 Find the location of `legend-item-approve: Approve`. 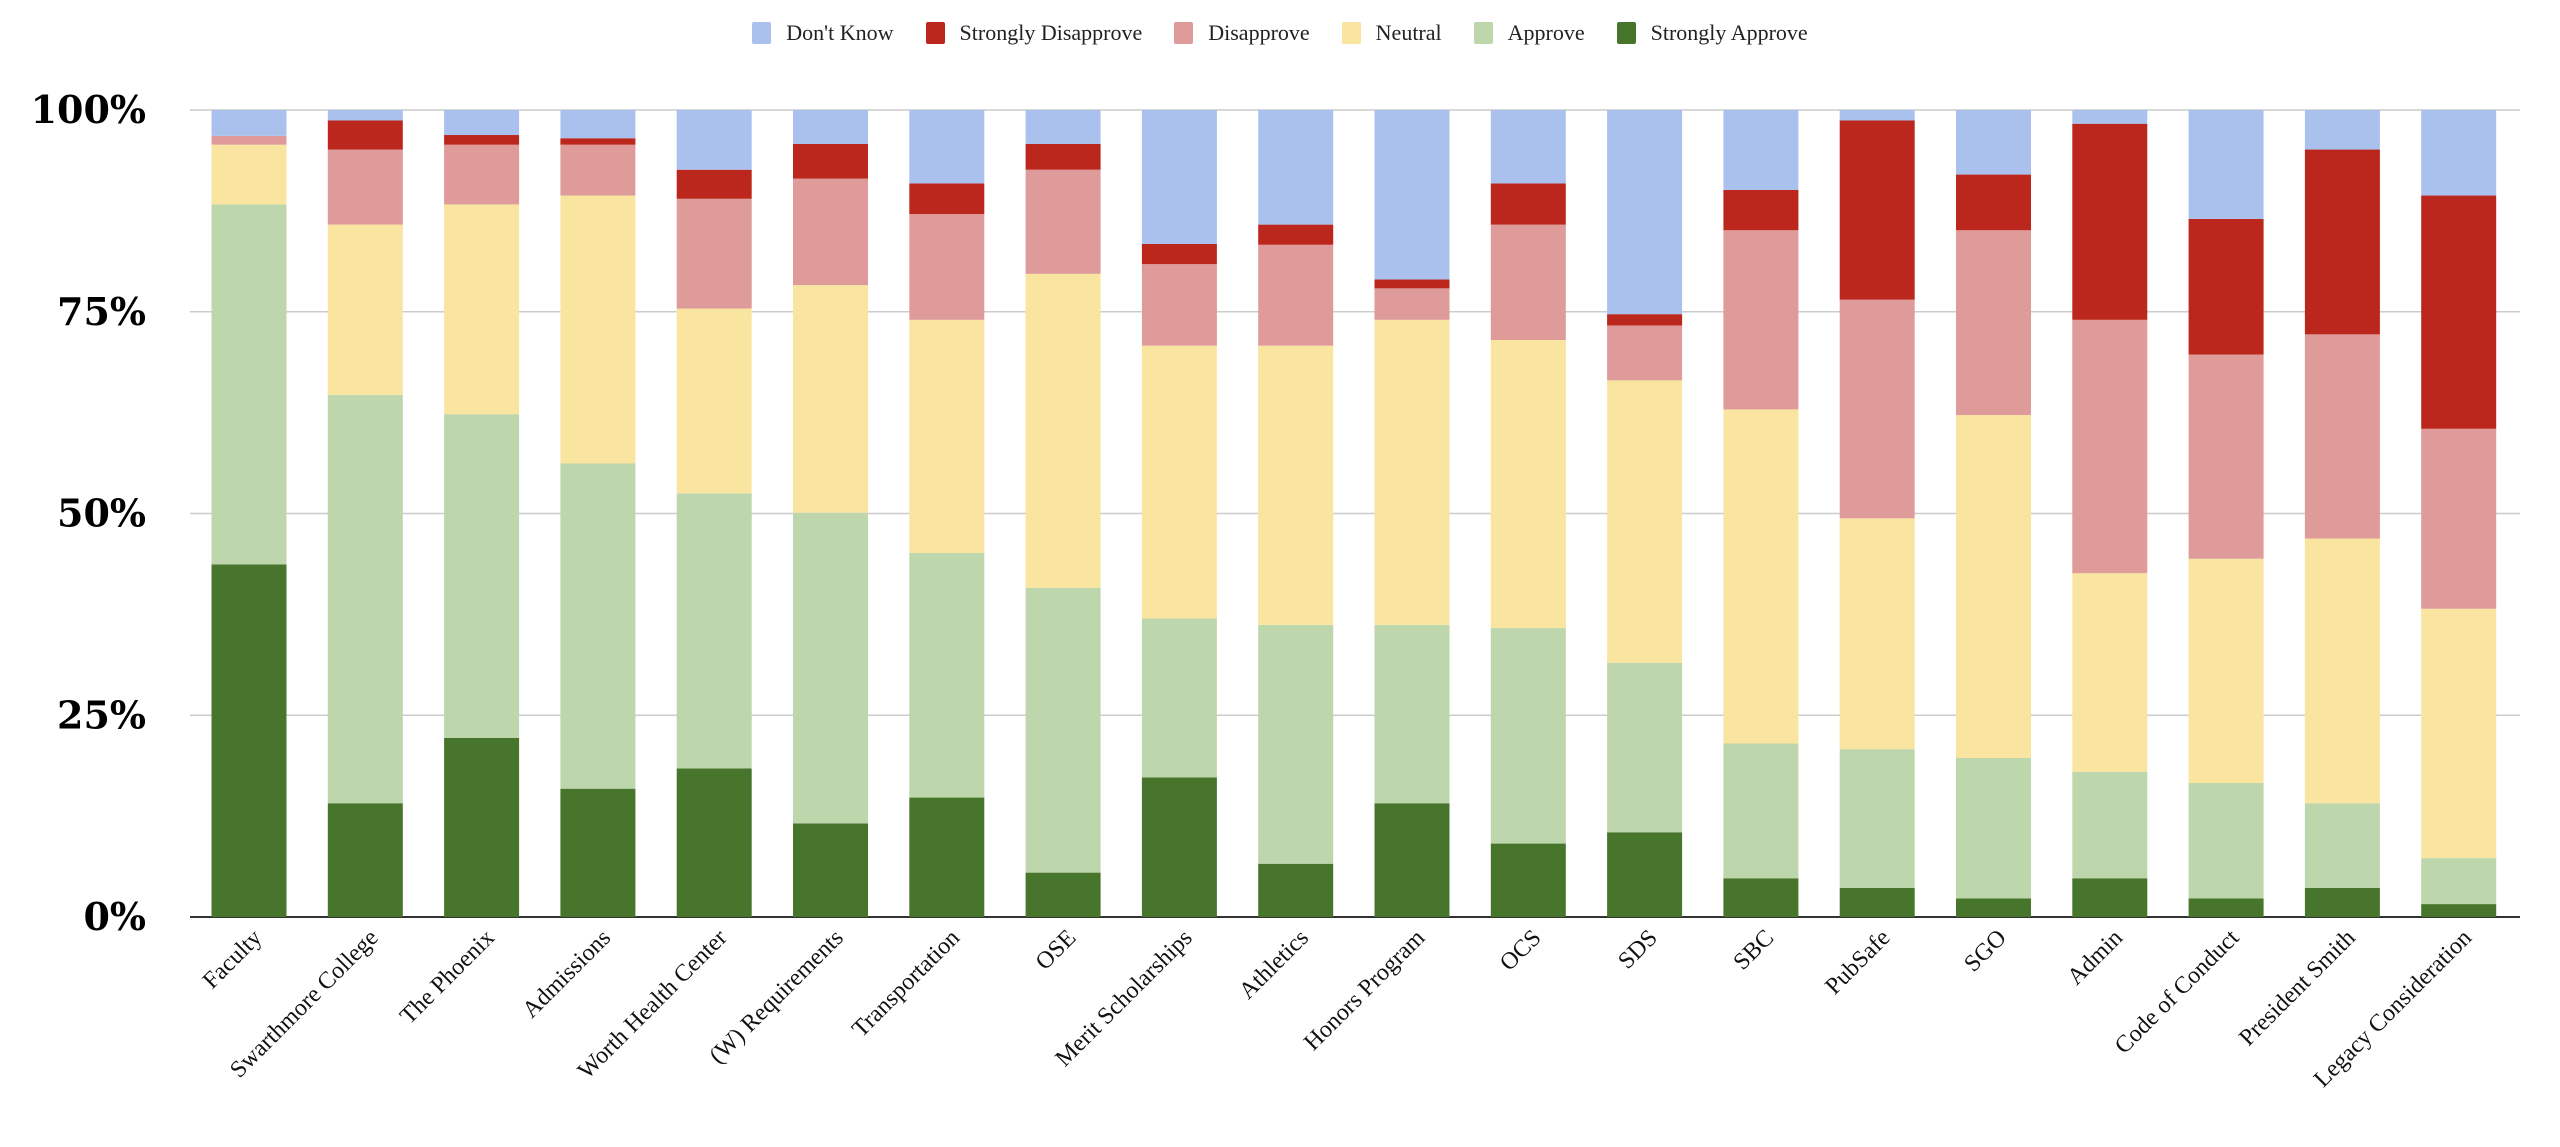

legend-item-approve: Approve is located at coordinates (1529, 33).